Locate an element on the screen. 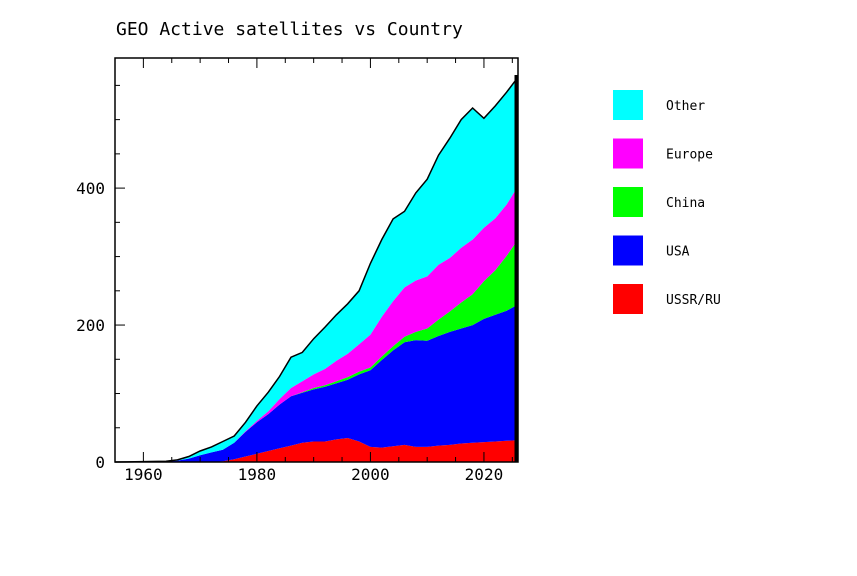 This screenshot has width=857, height=576. legend: Other Europe China USA USSR/RU is located at coordinates (667, 202).